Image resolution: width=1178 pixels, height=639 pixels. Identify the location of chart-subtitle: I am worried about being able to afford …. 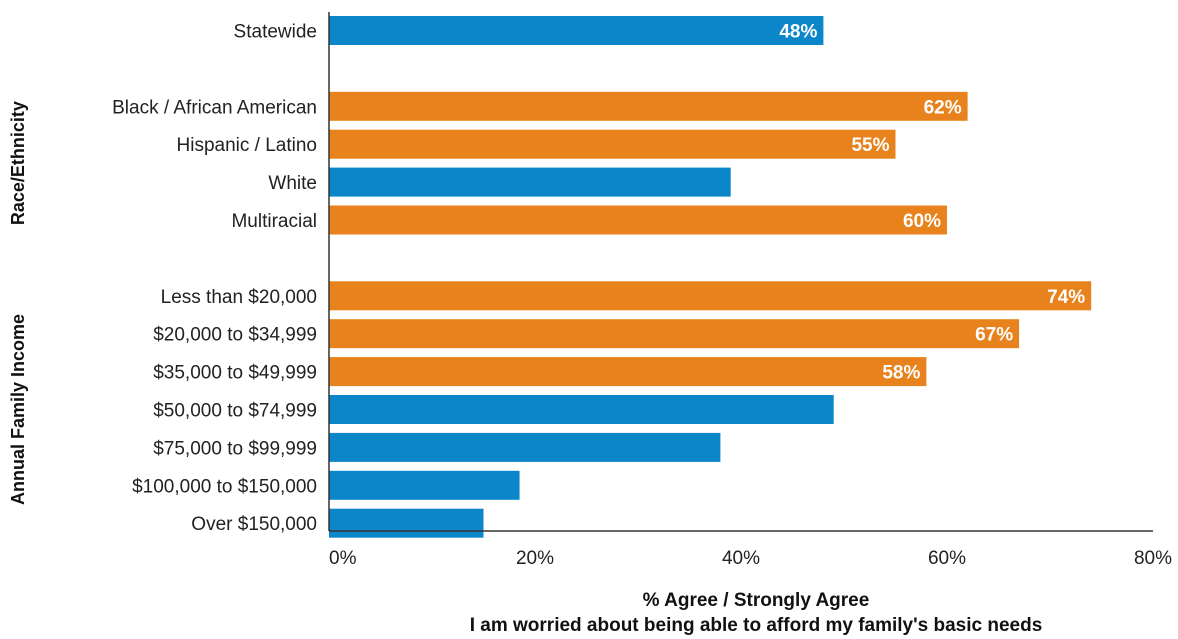
(756, 625).